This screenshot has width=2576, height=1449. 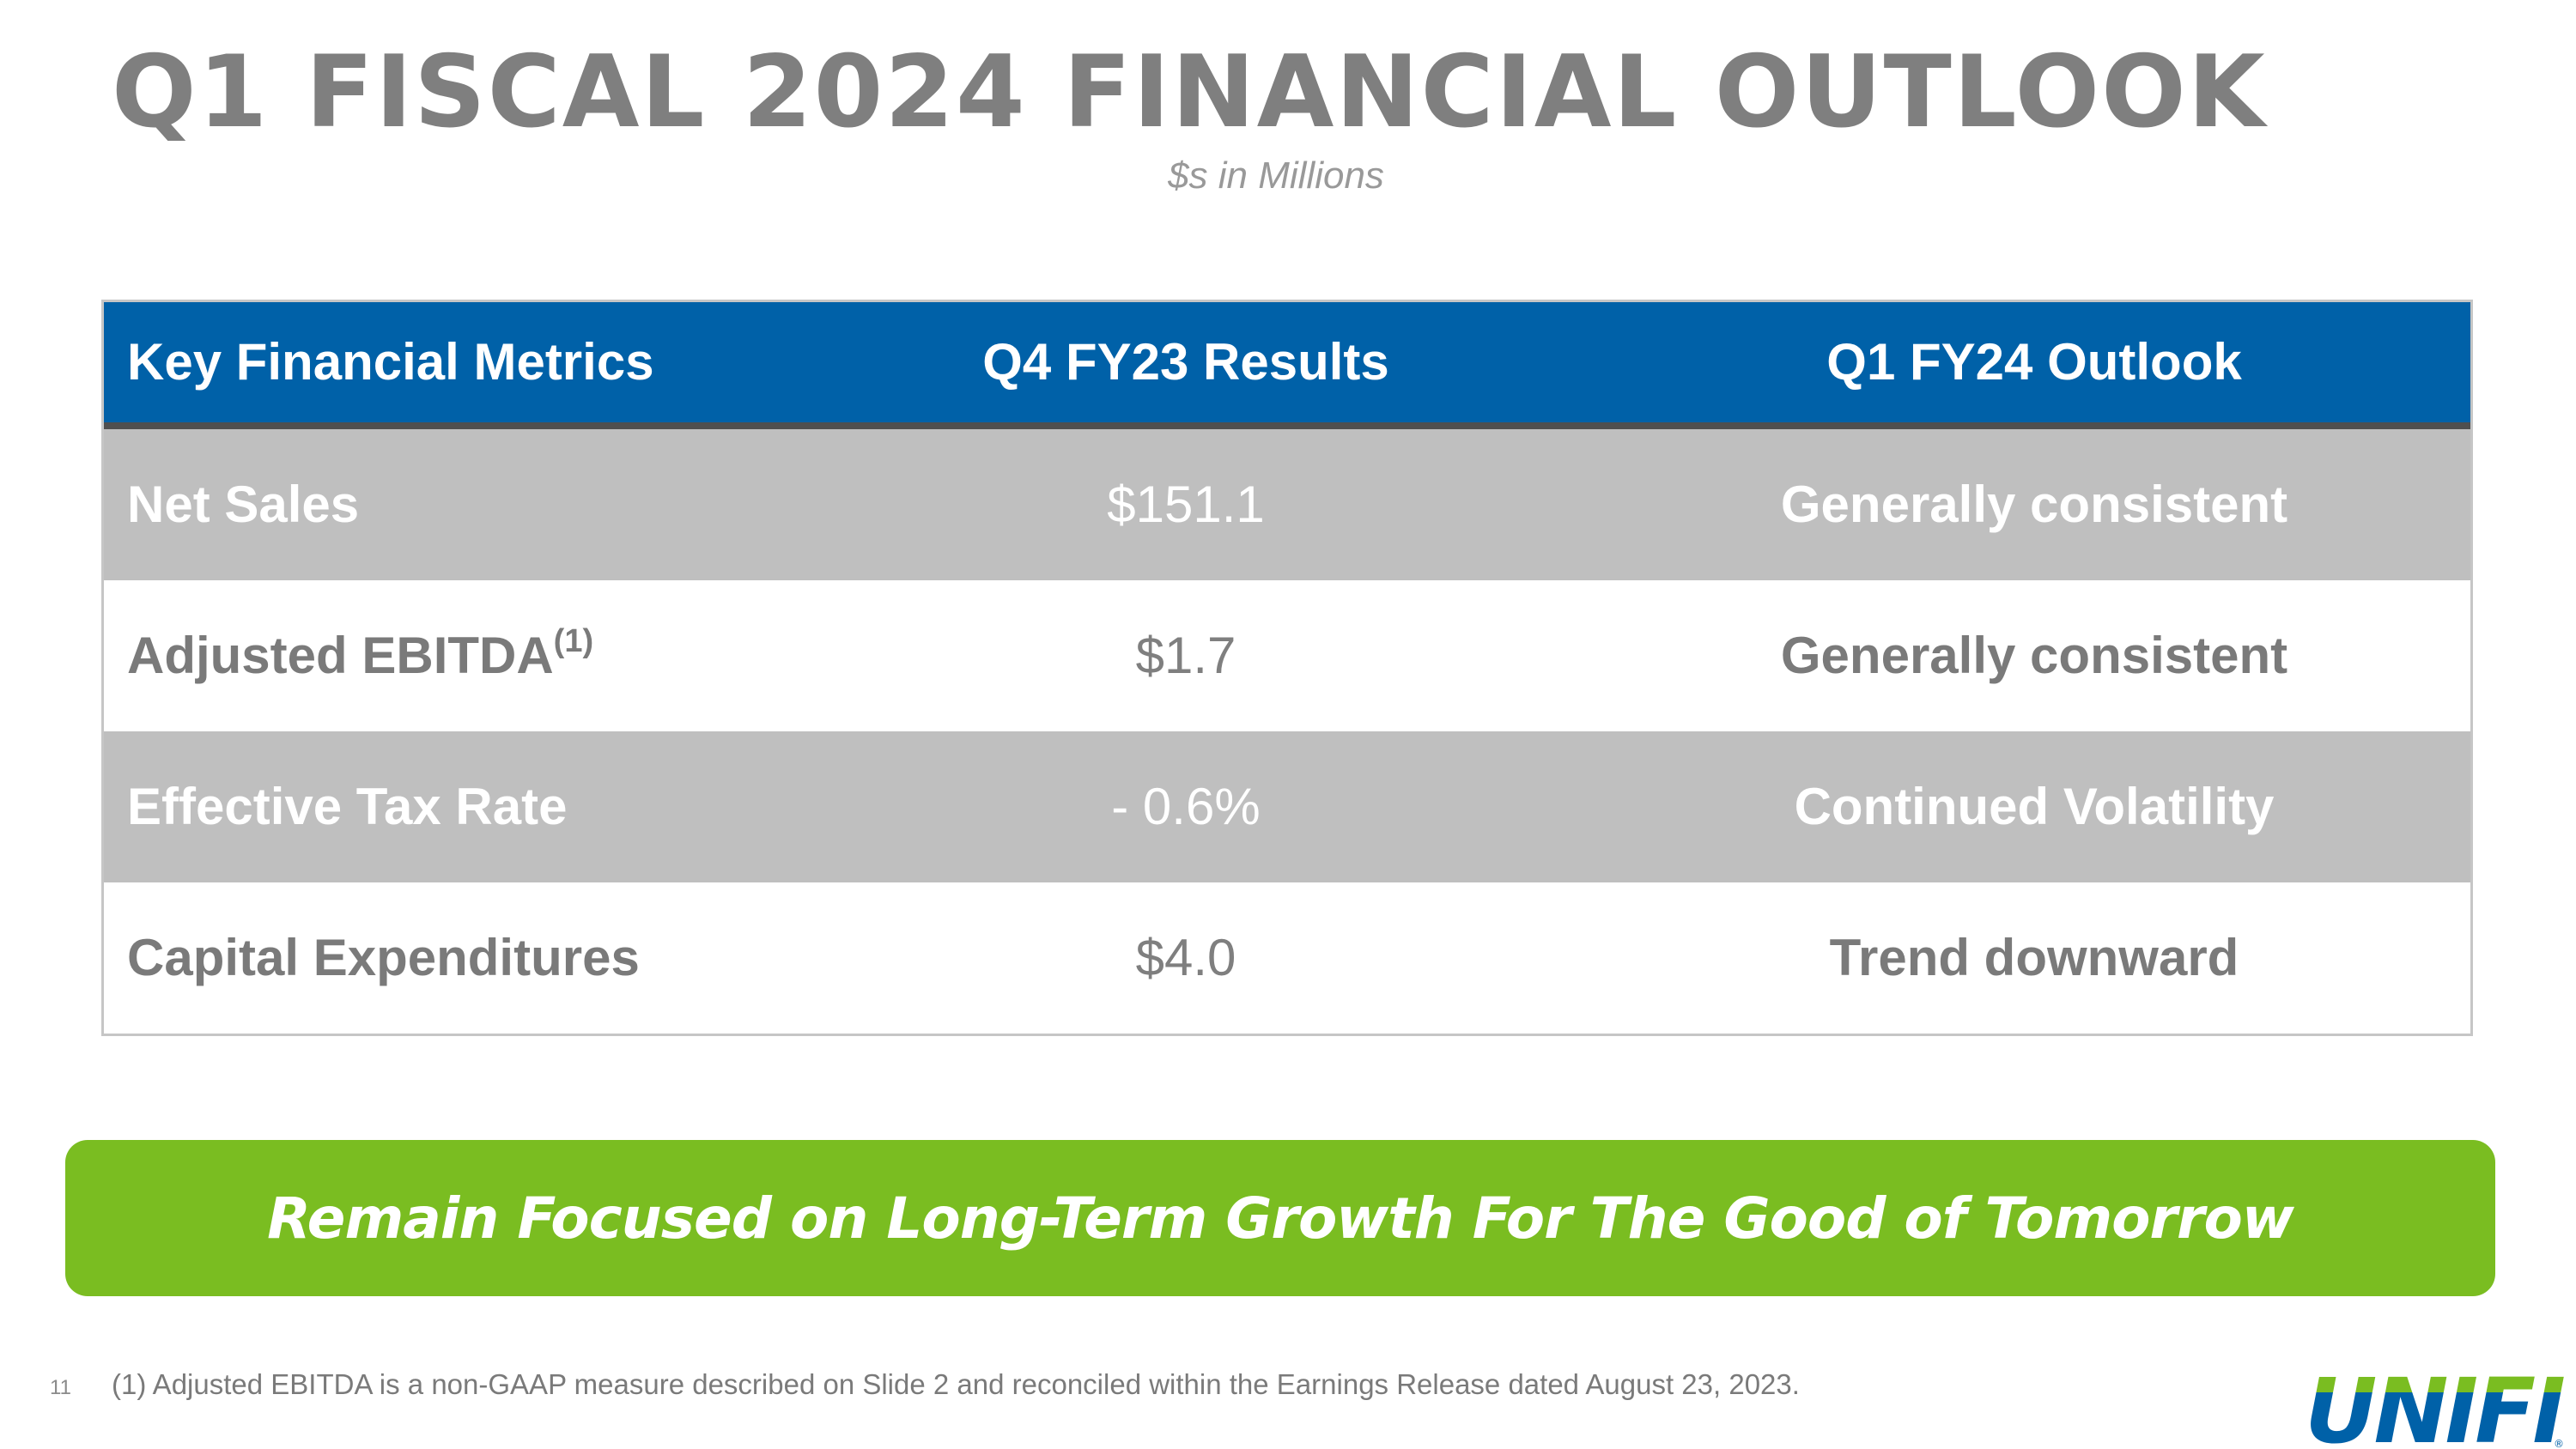 What do you see at coordinates (1287, 958) in the screenshot?
I see `table-row-capital-expenditures: Capital Expenditures $4.0 Trend downward` at bounding box center [1287, 958].